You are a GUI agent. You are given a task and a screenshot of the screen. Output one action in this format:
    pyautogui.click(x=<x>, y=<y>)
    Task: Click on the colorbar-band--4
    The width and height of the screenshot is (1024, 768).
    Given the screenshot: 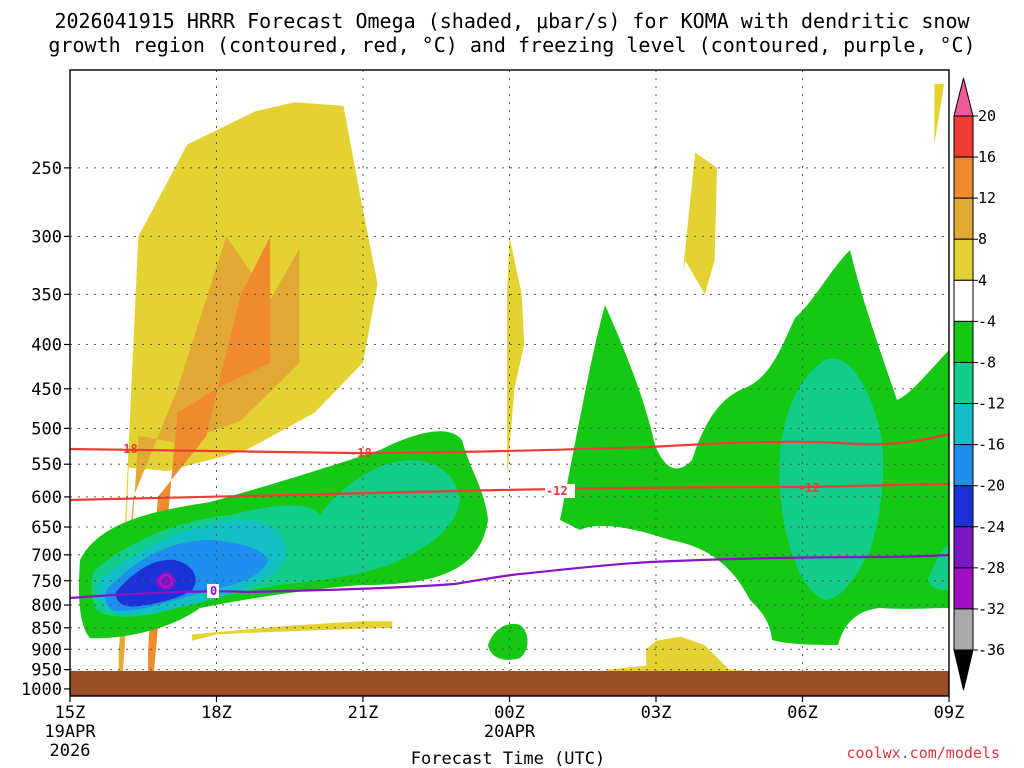 What is the action you would take?
    pyautogui.click(x=963, y=341)
    